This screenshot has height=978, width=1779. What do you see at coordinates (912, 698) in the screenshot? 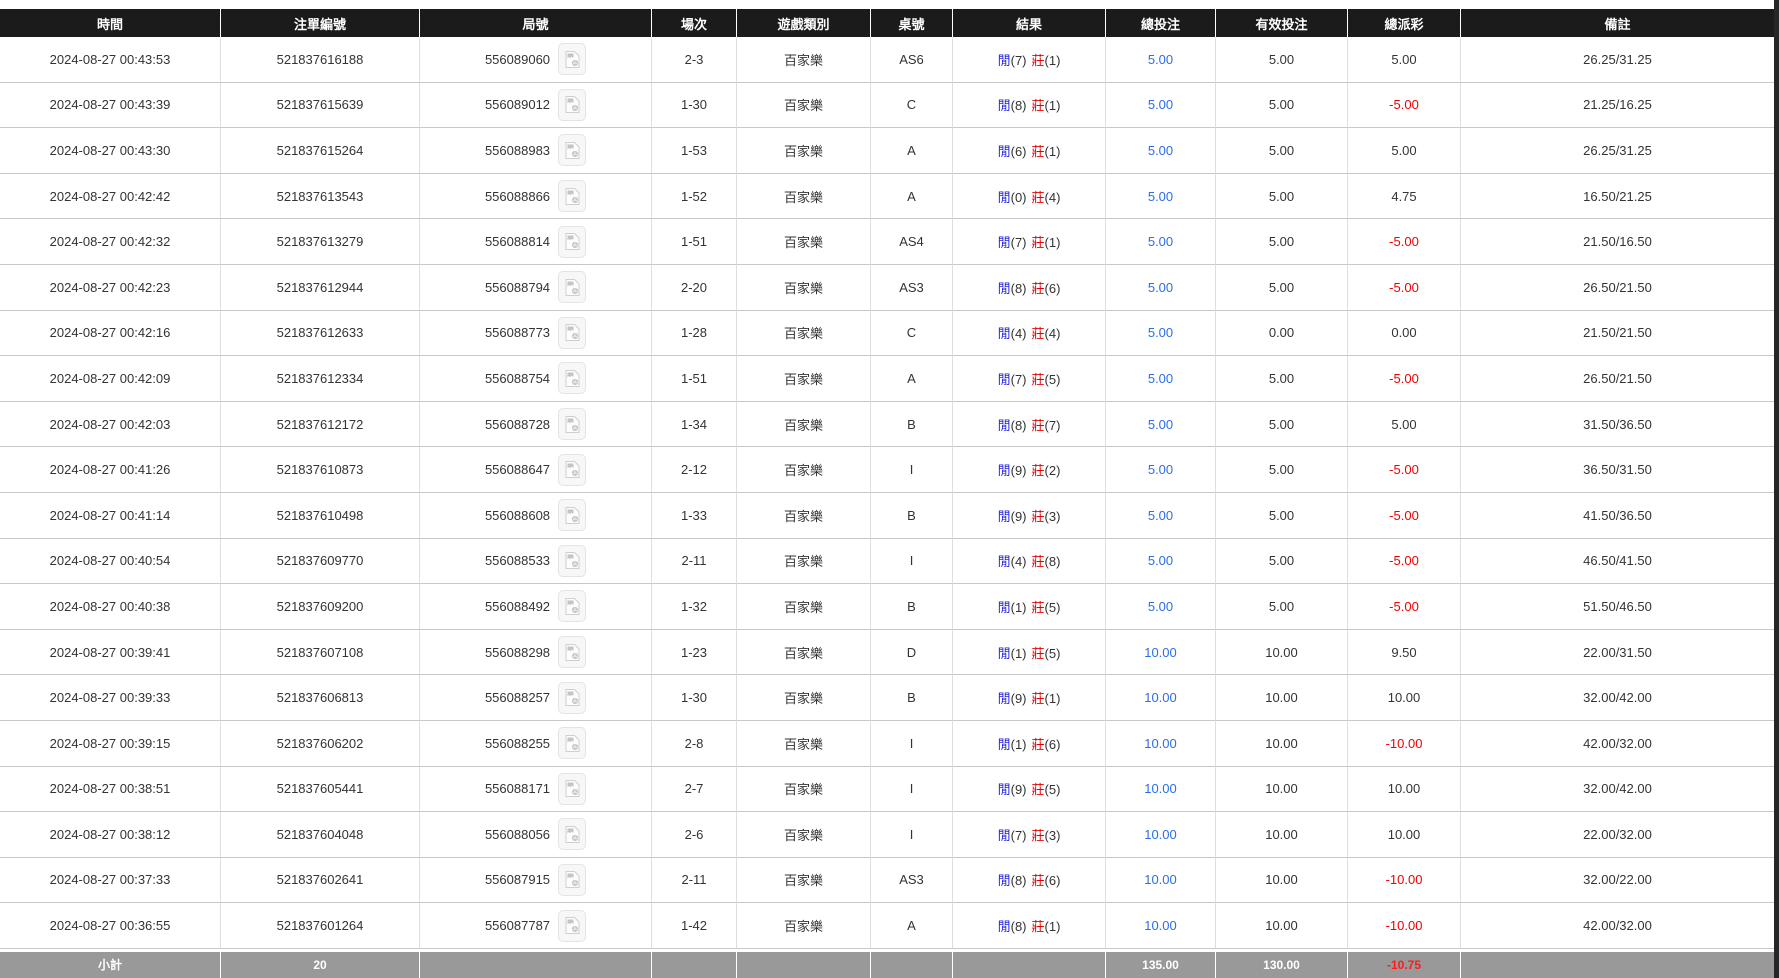
I see `cell-table-no: B` at bounding box center [912, 698].